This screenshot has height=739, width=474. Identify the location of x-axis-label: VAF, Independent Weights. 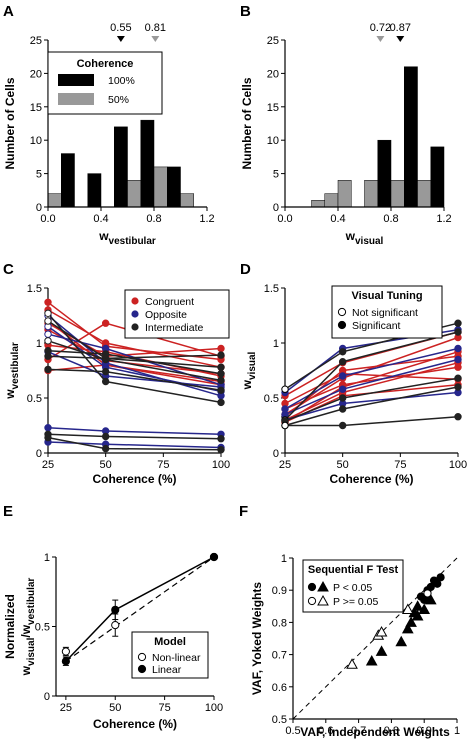
(375, 732).